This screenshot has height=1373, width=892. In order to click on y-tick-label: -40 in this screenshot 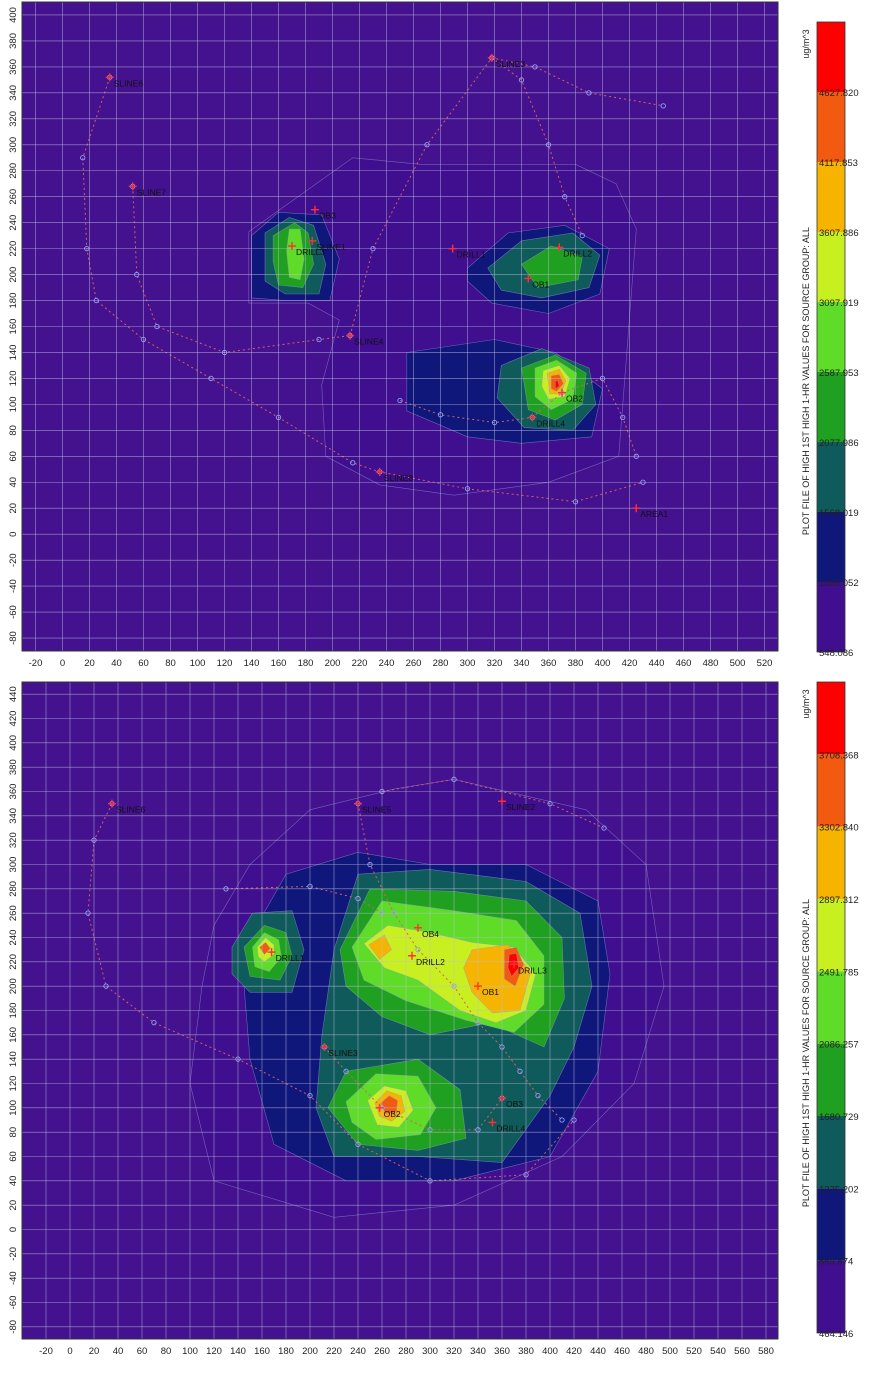, I will do `click(13, 586)`.